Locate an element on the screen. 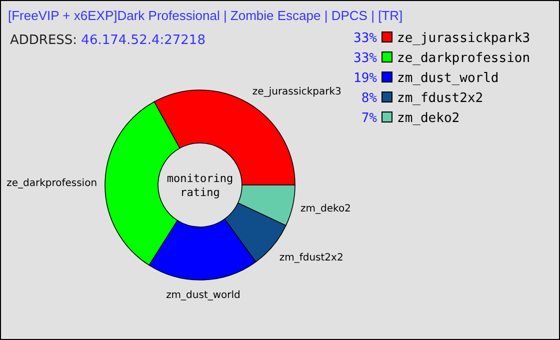  slice-label: ze_jurassickpark3 is located at coordinates (297, 92).